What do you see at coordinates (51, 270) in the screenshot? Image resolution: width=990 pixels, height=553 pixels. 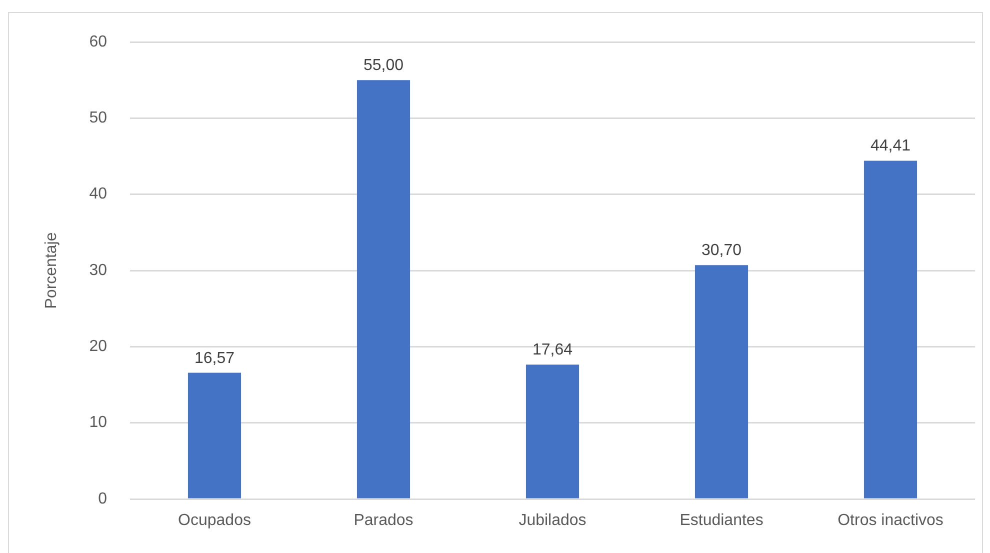 I see `y-axis-title: Porcentaje` at bounding box center [51, 270].